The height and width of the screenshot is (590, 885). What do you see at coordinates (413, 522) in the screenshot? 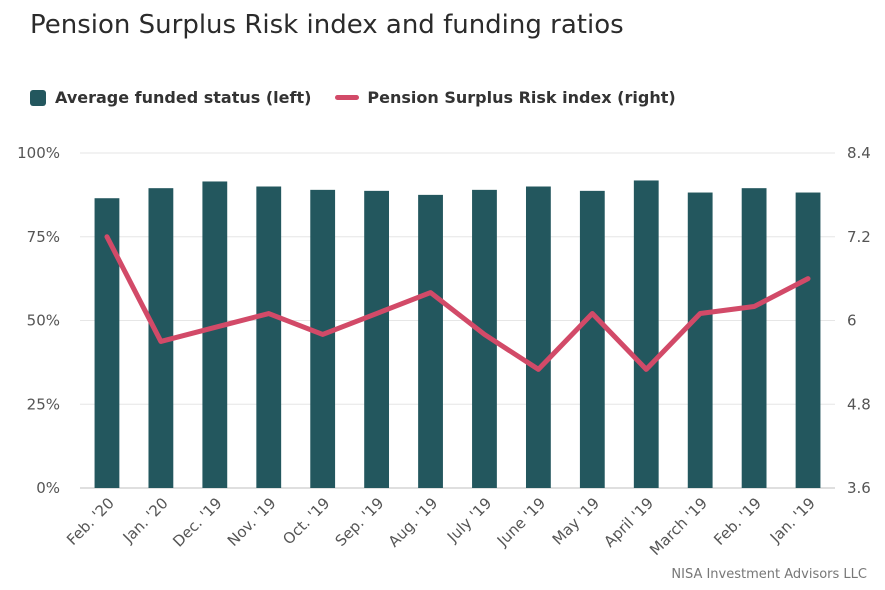
I see `x-tick-label: Aug. '19` at bounding box center [413, 522].